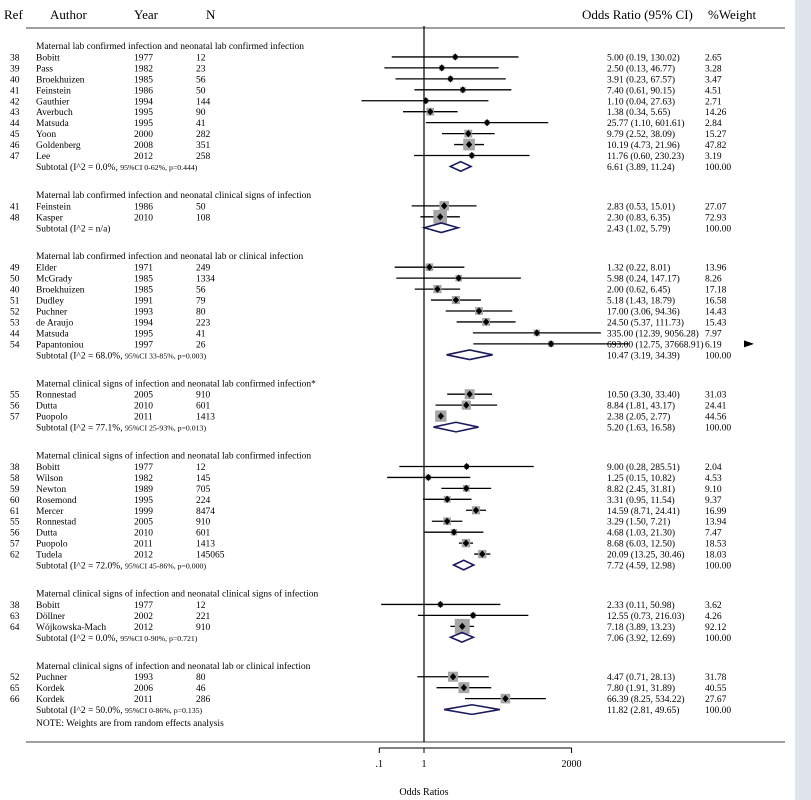 This screenshot has width=811, height=800. What do you see at coordinates (641, 134) in the screenshot?
I see `study-odds-ratio: 9.79 (2.52, 38.09)` at bounding box center [641, 134].